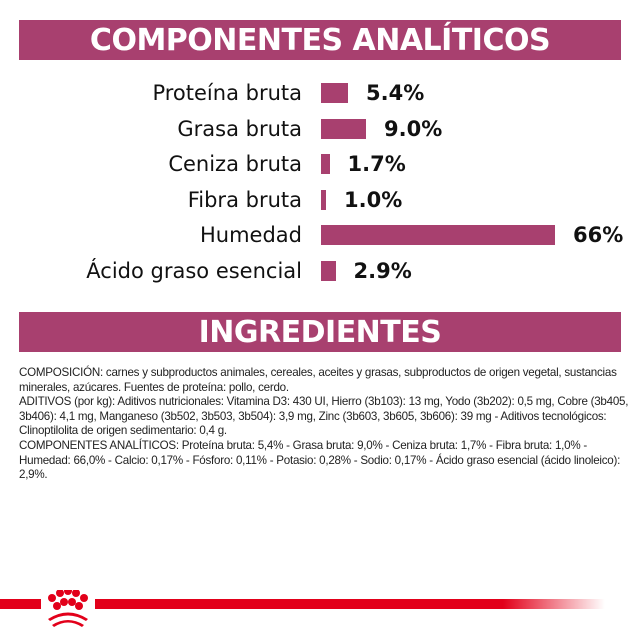 This screenshot has height=640, width=640. Describe the element at coordinates (376, 164) in the screenshot. I see `value-label: 1.7%` at that location.